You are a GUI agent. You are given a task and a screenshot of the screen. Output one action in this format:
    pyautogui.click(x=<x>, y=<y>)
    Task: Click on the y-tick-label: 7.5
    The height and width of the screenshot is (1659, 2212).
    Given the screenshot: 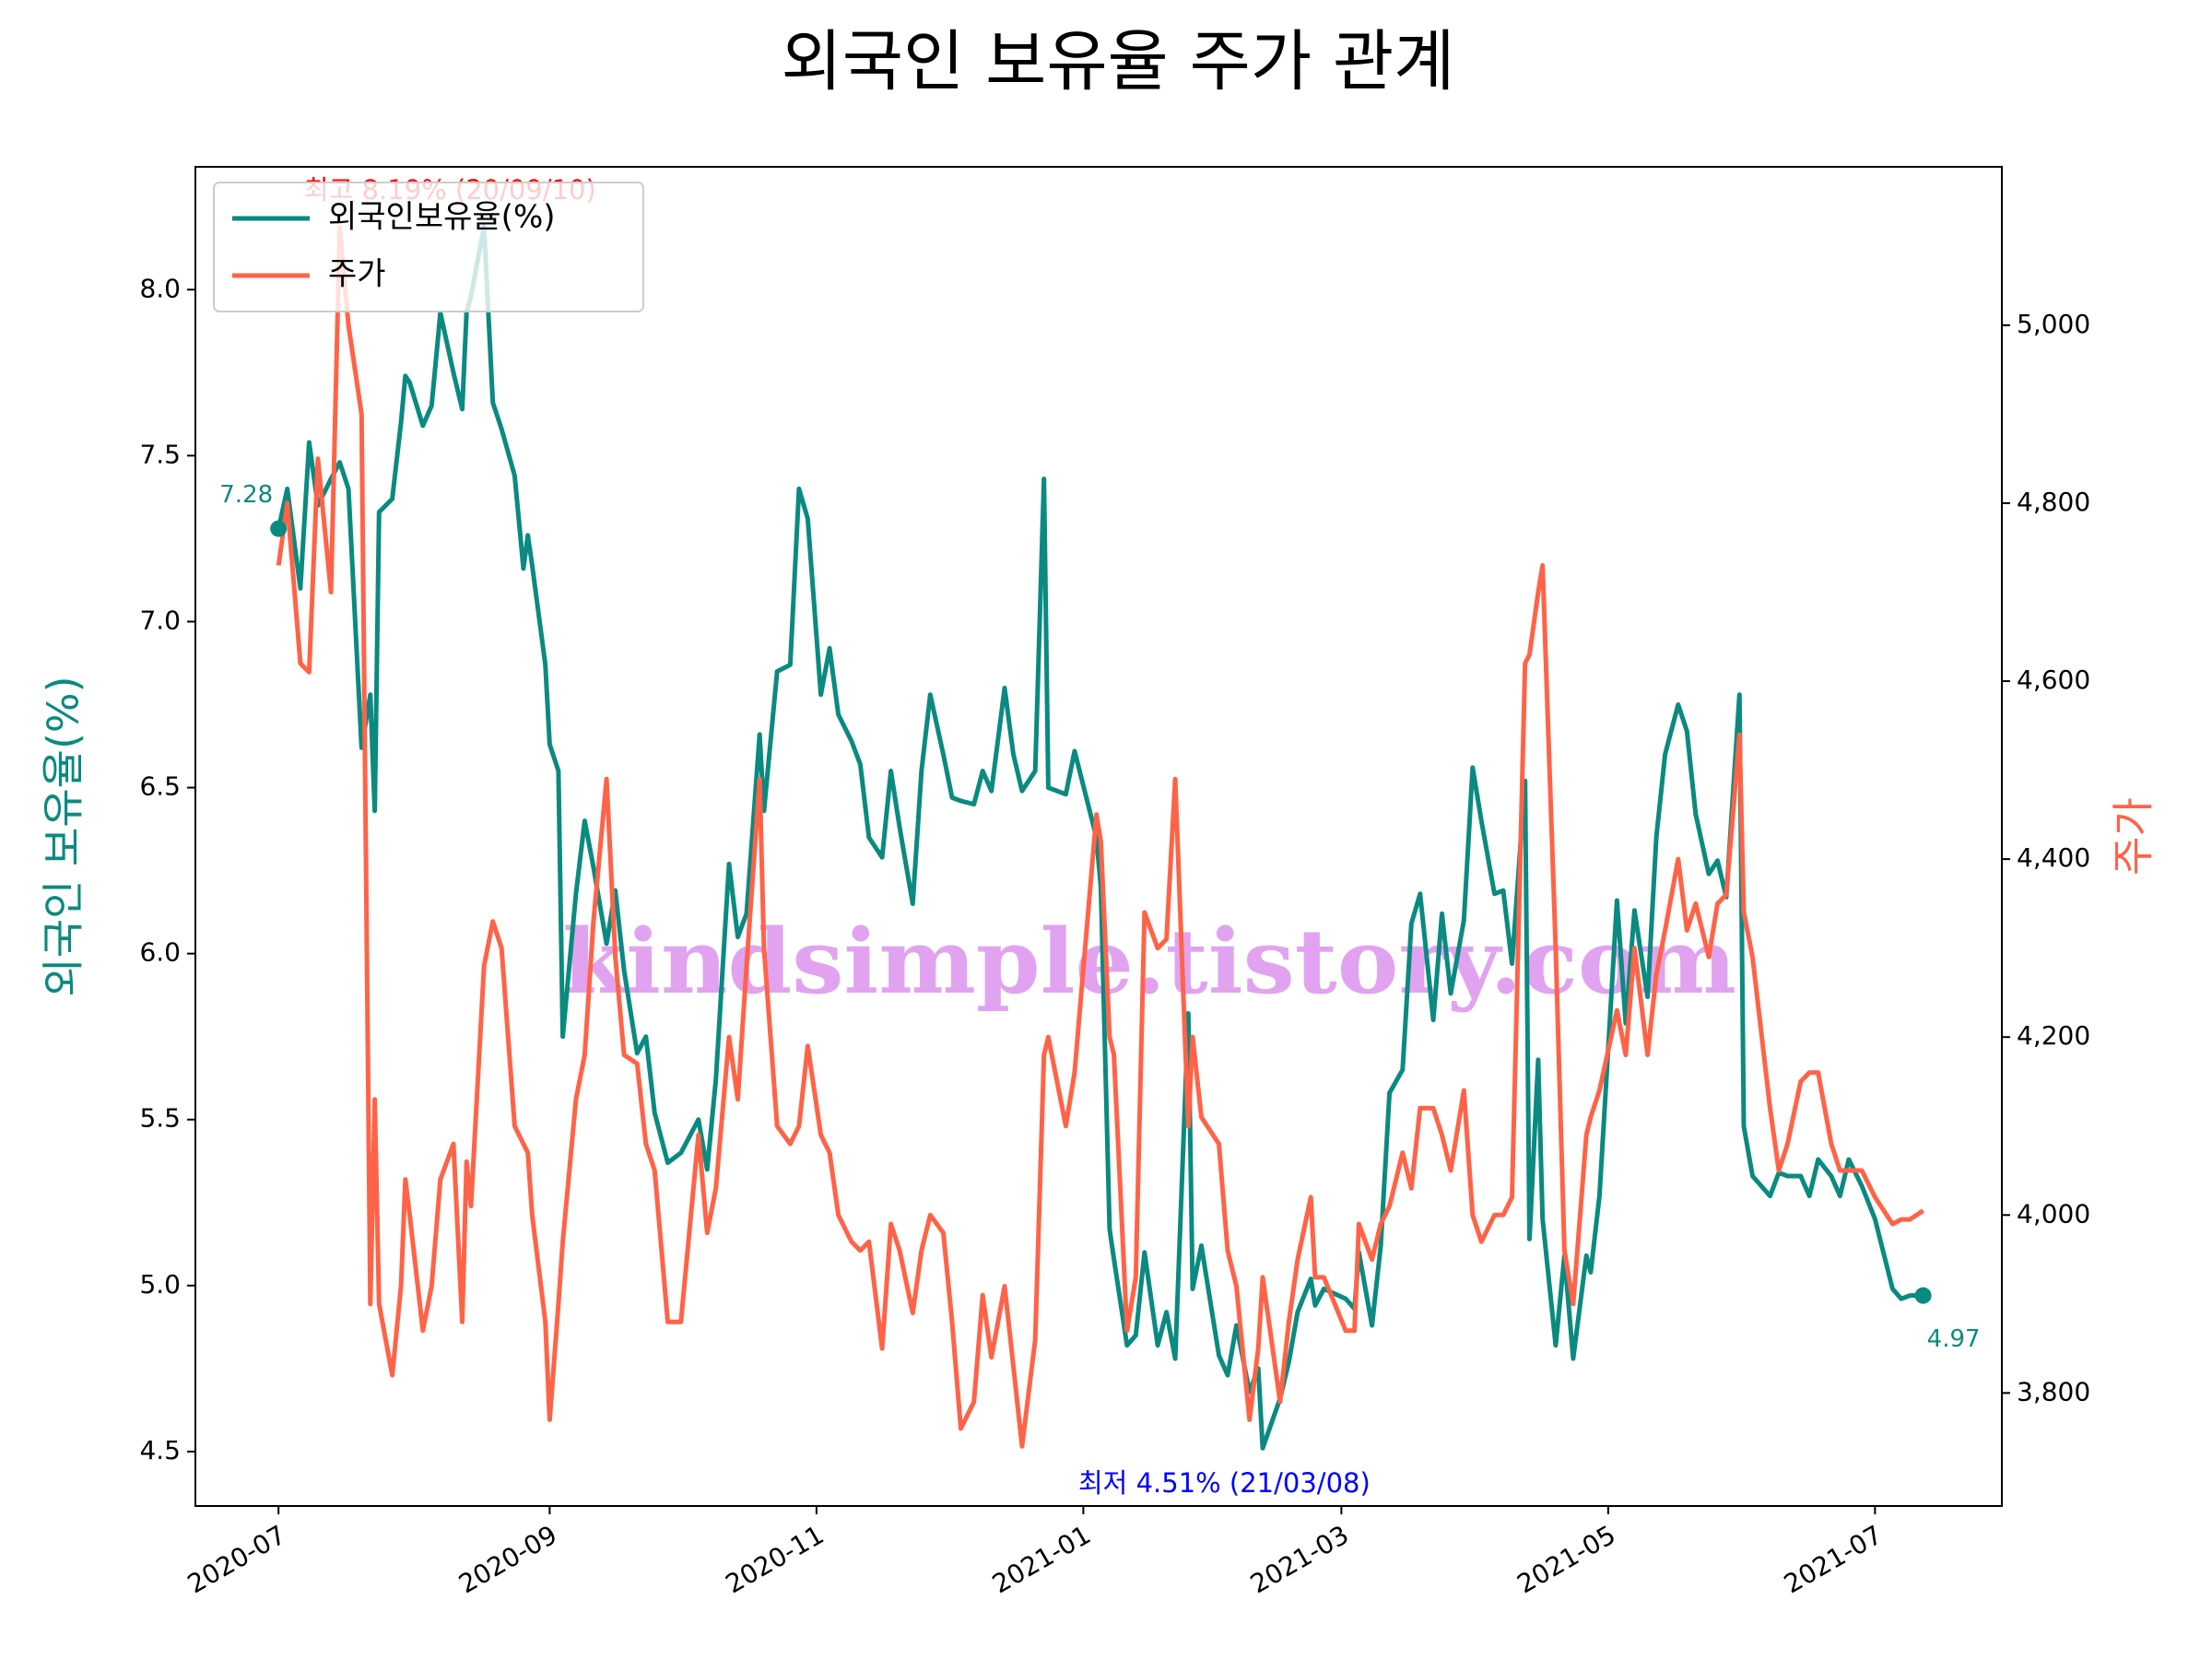 What is the action you would take?
    pyautogui.click(x=160, y=454)
    